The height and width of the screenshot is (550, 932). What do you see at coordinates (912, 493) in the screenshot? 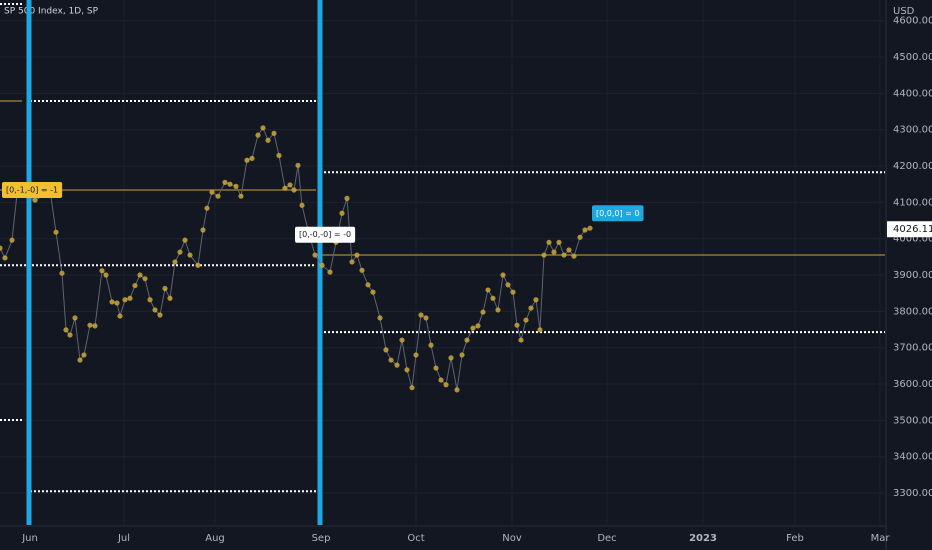
I see `y-tick-label: 3300.00` at bounding box center [912, 493].